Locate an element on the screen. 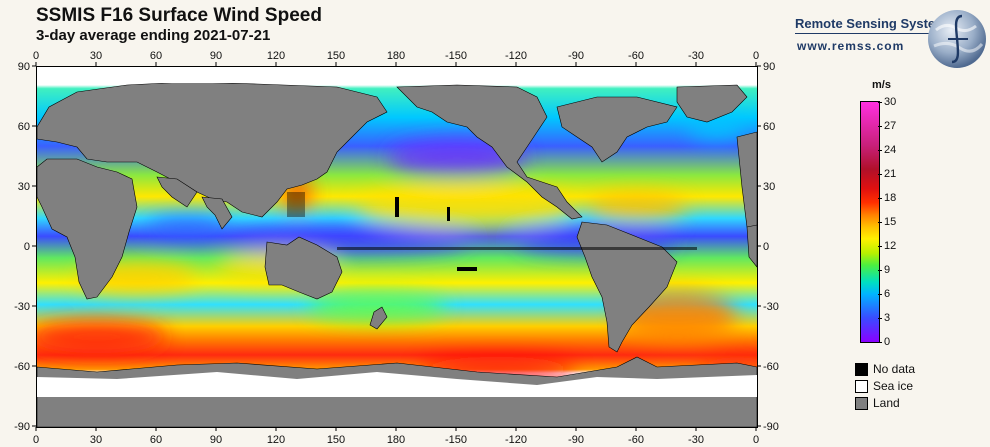 This screenshot has height=447, width=990. lon-label-bottom: -150 is located at coordinates (456, 440).